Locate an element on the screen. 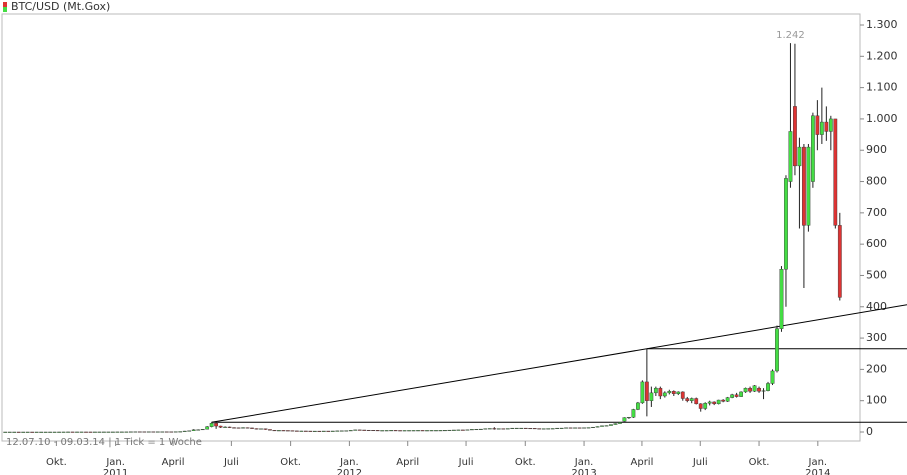 The image size is (907, 475). x-tick-label: April is located at coordinates (642, 462).